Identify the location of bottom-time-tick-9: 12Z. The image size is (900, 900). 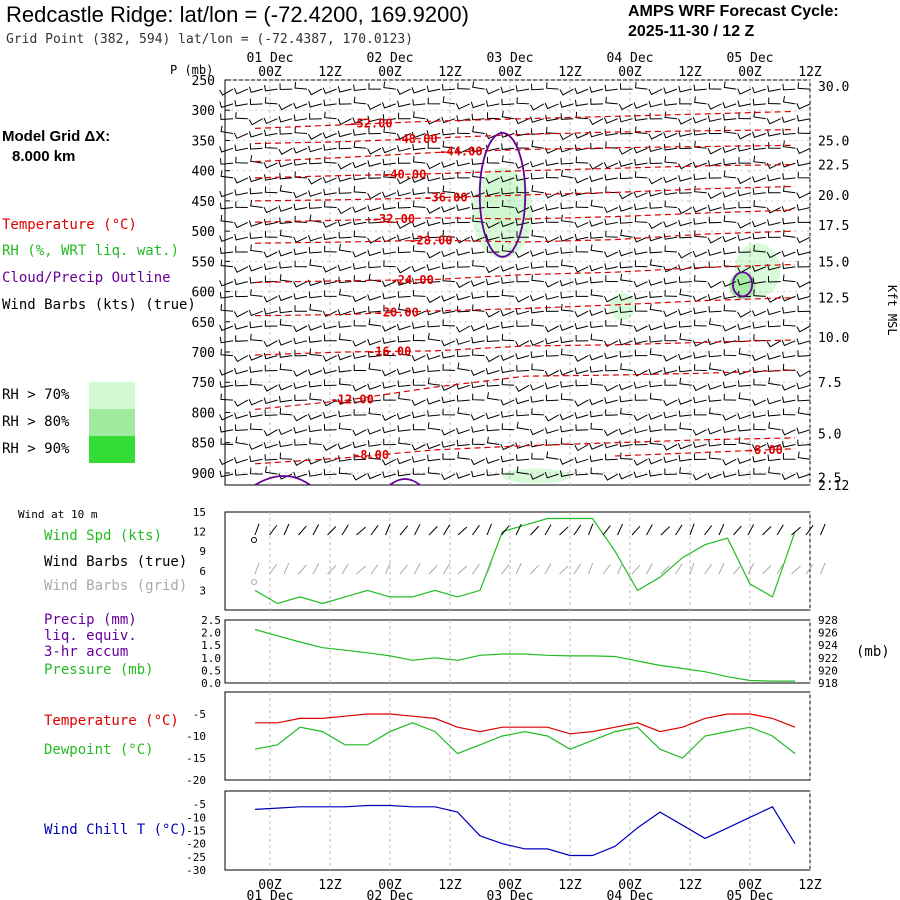
(810, 885).